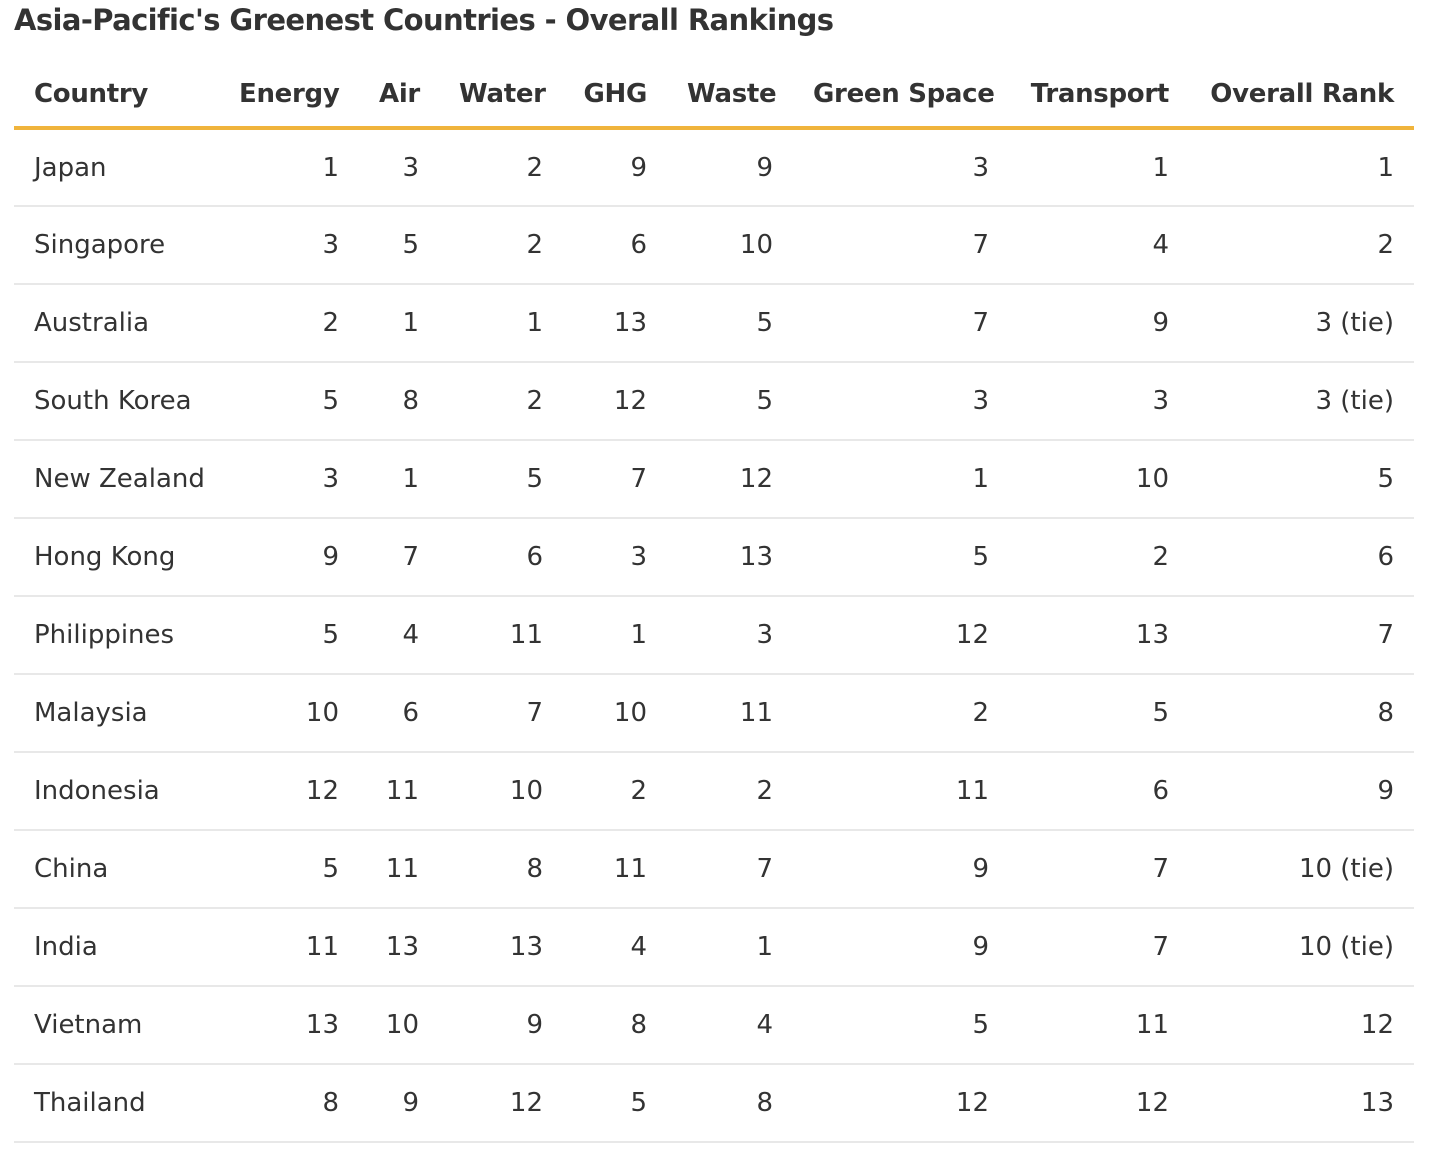 This screenshot has width=1442, height=1170. Describe the element at coordinates (501, 947) in the screenshot. I see `water-cell: 13` at that location.